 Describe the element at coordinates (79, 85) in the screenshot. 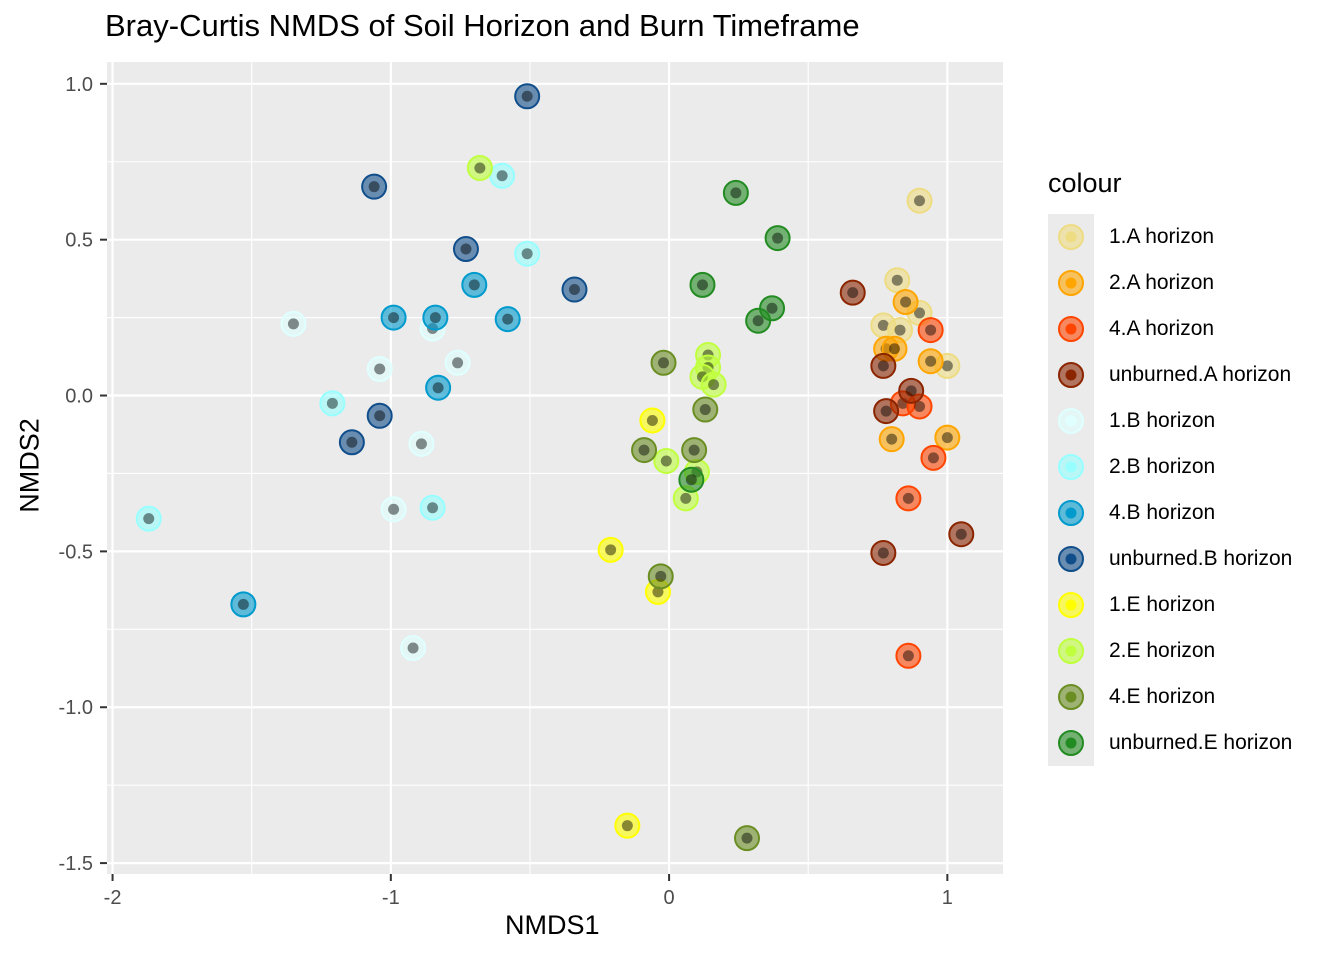

I see `y-tick-label: 1.0` at that location.